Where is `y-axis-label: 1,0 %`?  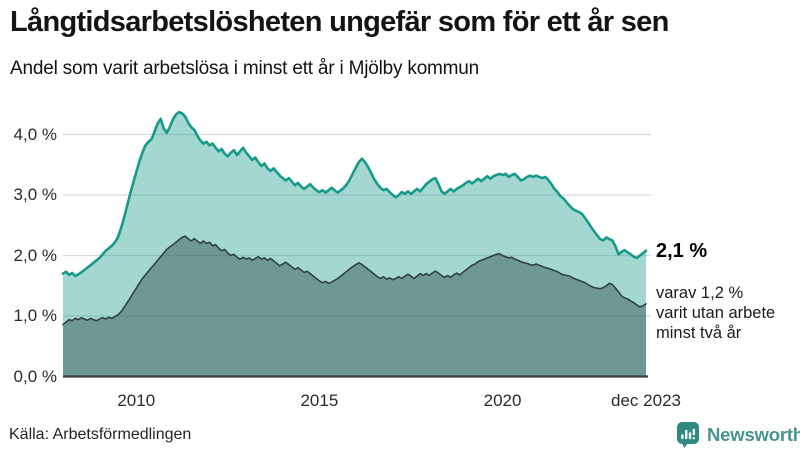
y-axis-label: 1,0 % is located at coordinates (35, 315).